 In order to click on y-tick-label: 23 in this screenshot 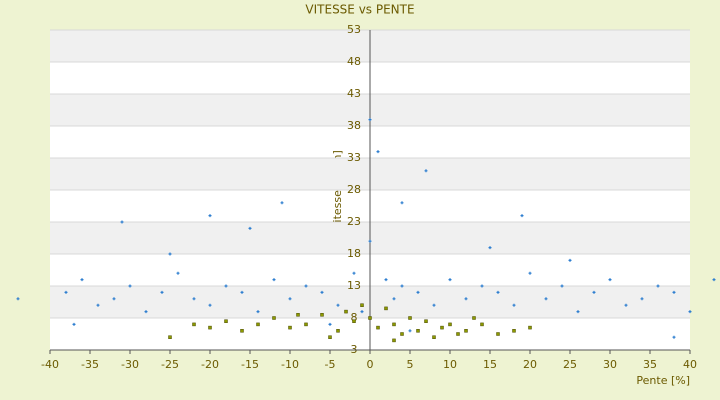, I will do `click(354, 221)`.